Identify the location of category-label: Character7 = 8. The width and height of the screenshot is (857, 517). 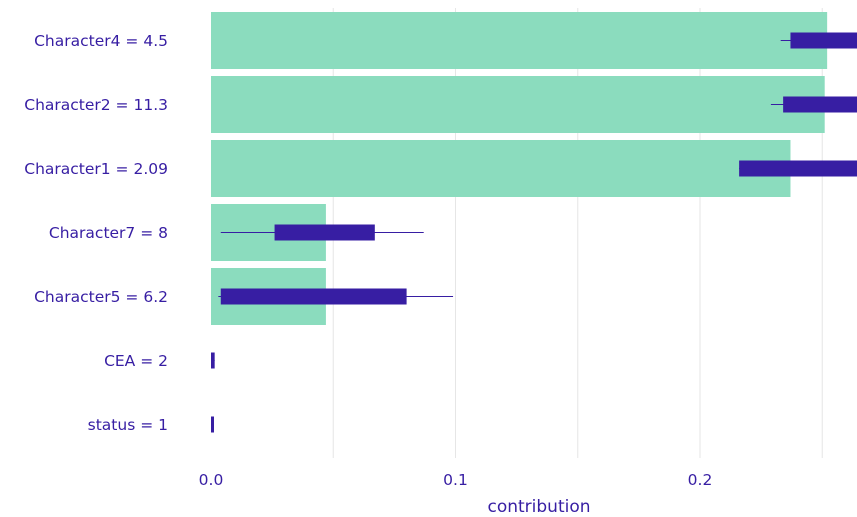
(108, 233).